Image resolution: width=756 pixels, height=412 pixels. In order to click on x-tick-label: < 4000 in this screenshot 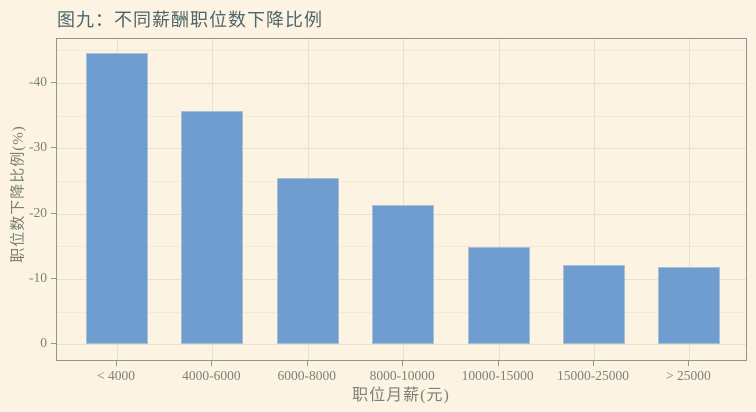, I will do `click(116, 375)`.